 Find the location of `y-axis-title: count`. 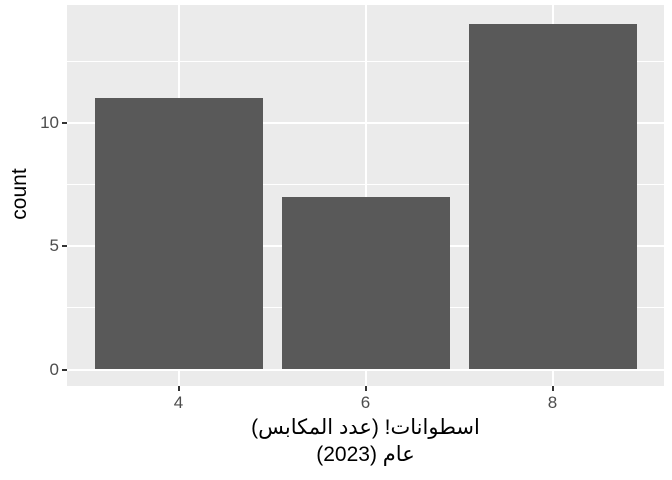

y-axis-title: count is located at coordinates (19, 194).